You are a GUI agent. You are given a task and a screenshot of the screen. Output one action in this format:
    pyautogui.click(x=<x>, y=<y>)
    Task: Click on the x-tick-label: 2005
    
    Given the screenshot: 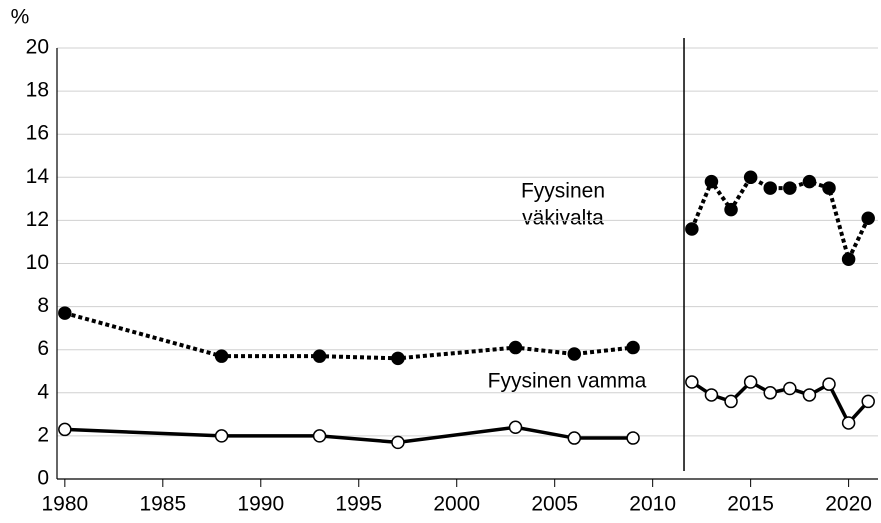 What is the action you would take?
    pyautogui.click(x=554, y=504)
    